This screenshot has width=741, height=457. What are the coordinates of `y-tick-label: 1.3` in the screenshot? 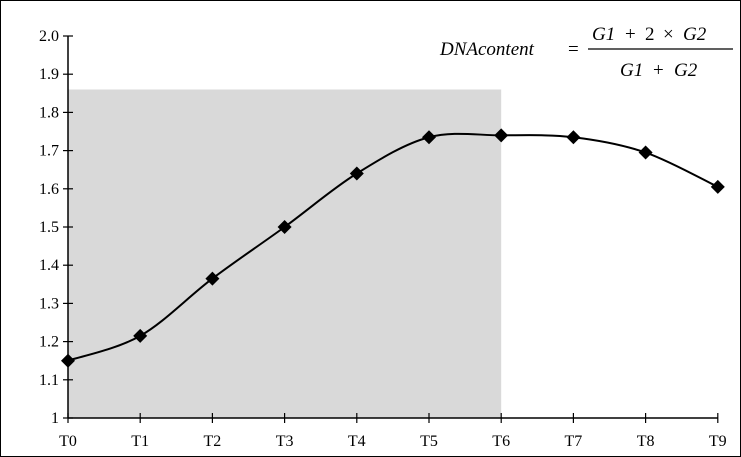 It's located at (49, 303).